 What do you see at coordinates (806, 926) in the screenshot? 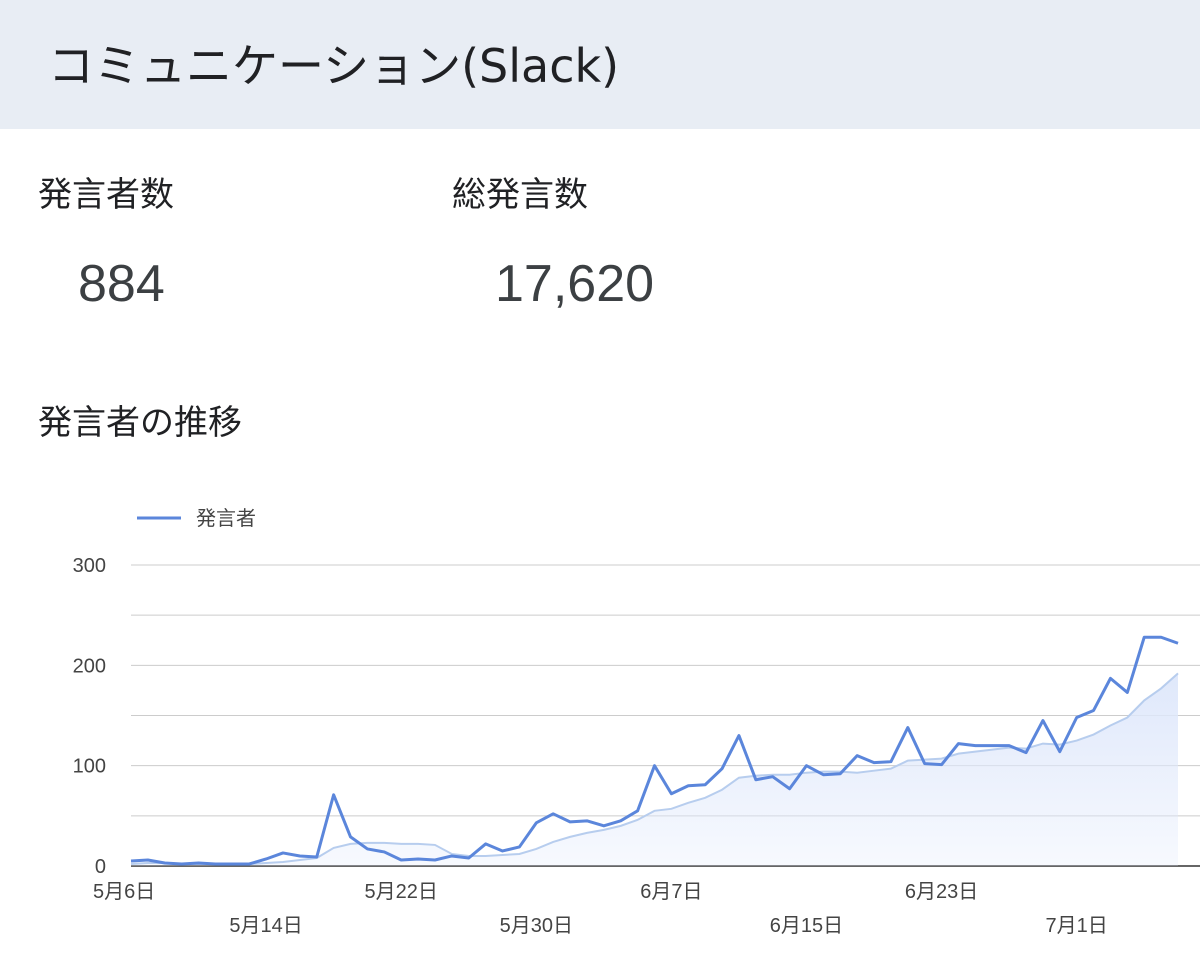
I see `x-tick-label: 6月15日` at bounding box center [806, 926].